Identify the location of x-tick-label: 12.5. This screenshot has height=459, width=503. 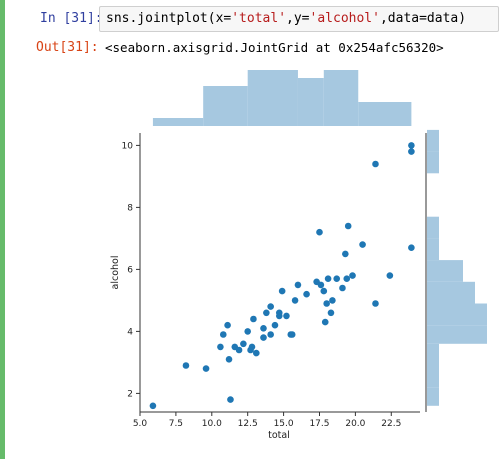
(248, 424).